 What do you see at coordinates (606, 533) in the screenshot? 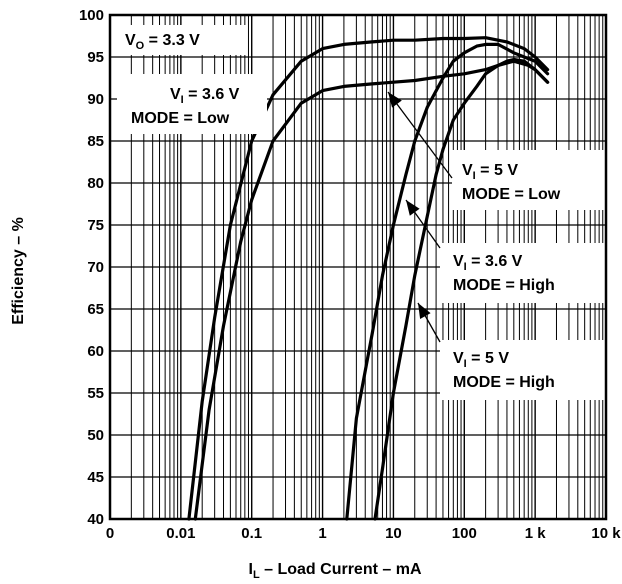
I see `x-tick-label: 10 k` at bounding box center [606, 533].